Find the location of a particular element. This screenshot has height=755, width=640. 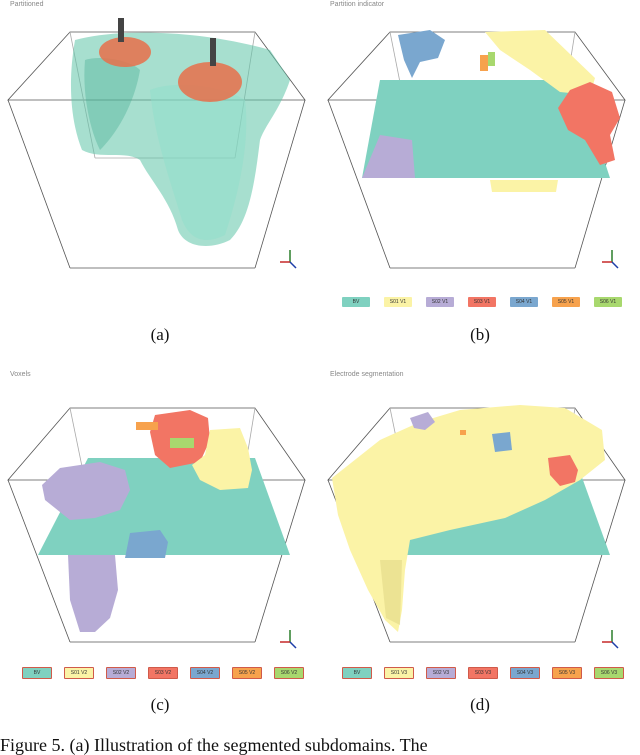

panel-d-title: Electrode segmentation is located at coordinates (367, 374).